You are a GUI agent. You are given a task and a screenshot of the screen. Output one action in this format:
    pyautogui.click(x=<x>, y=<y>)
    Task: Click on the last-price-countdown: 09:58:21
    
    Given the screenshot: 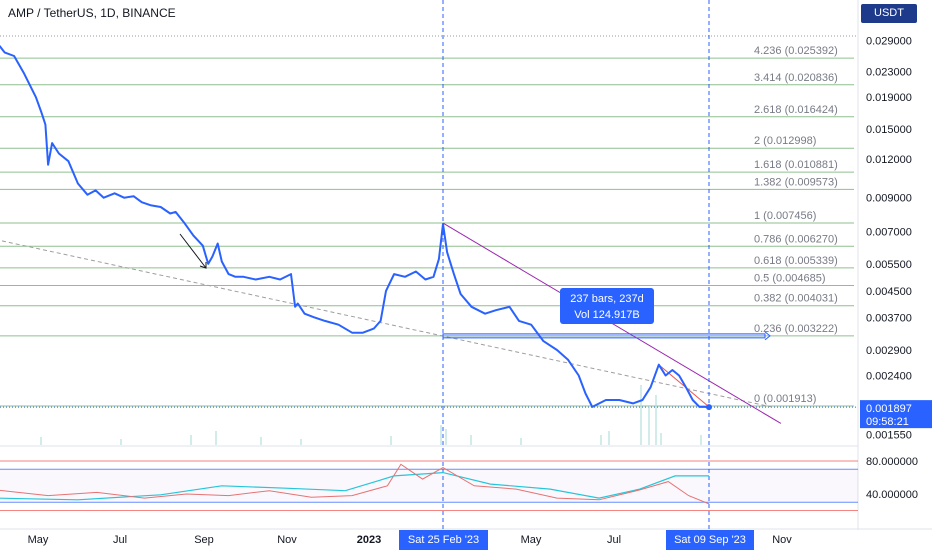 What is the action you would take?
    pyautogui.click(x=887, y=422)
    